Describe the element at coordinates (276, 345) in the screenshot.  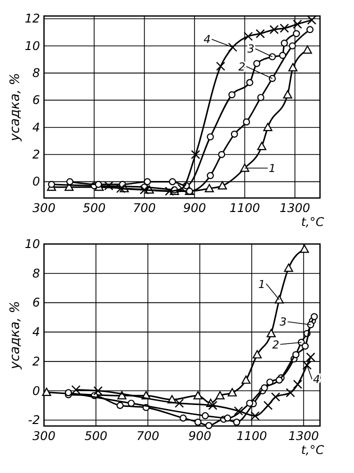
I see `legend-label: 2` at that location.